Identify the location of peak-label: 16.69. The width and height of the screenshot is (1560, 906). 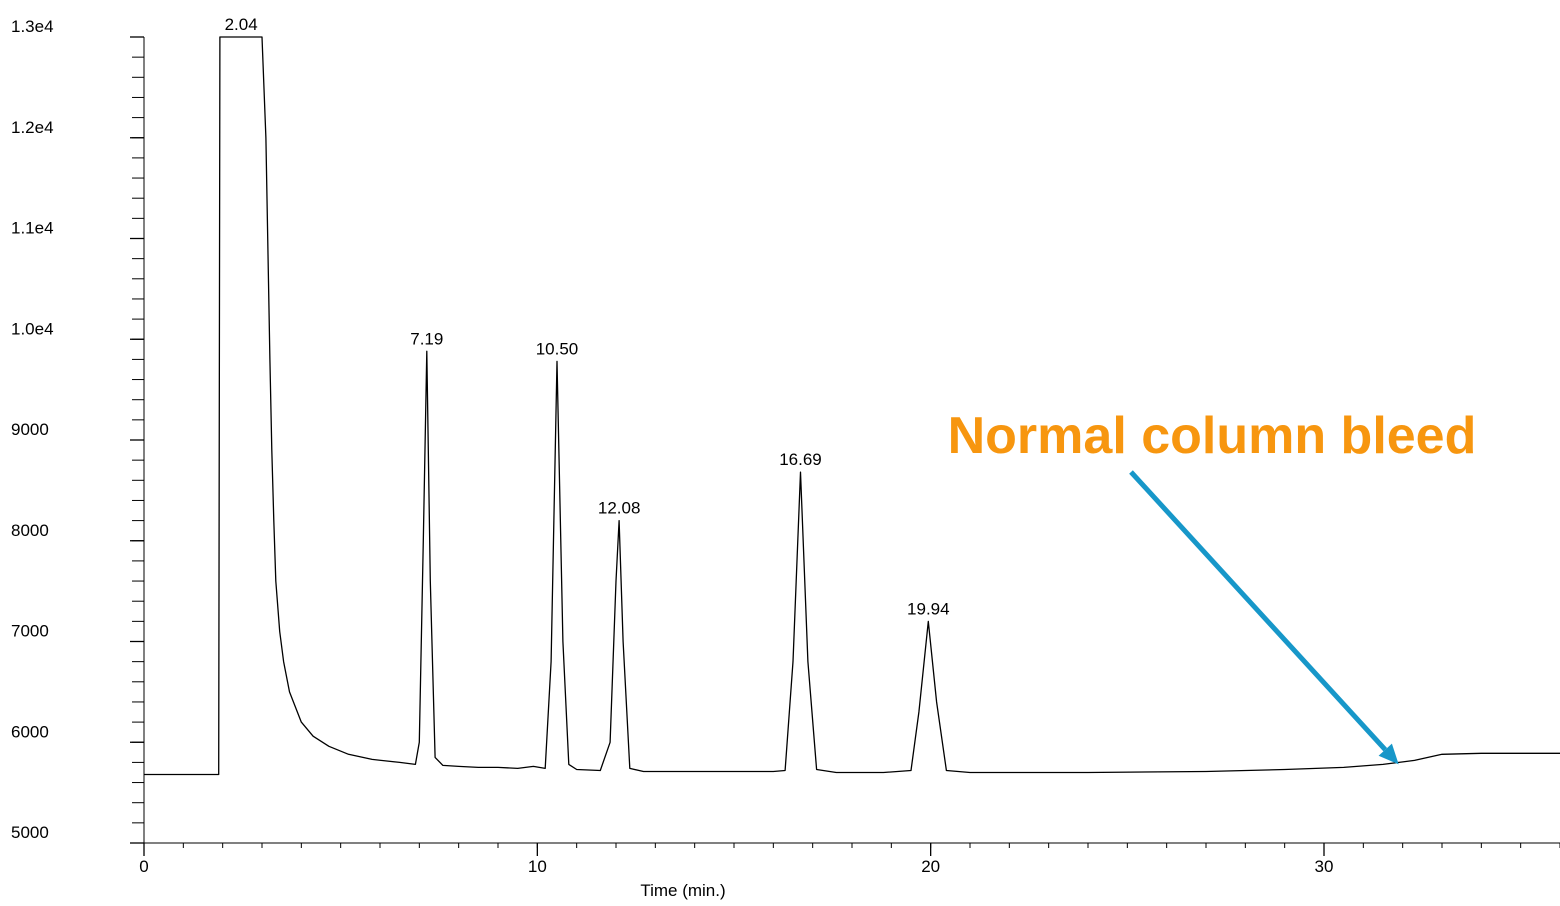
(800, 459).